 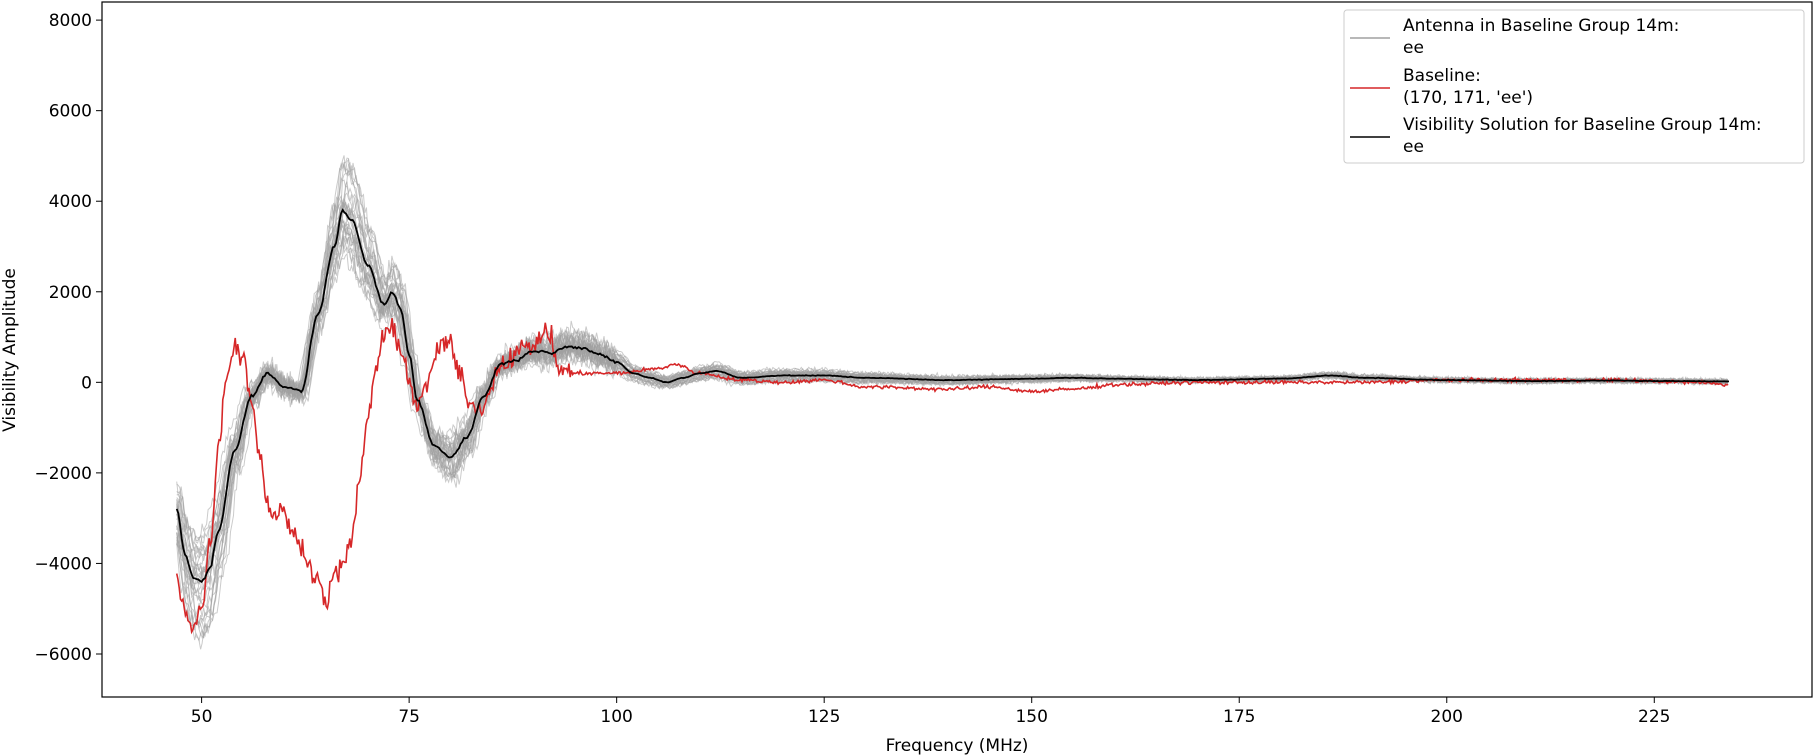 What do you see at coordinates (70, 293) in the screenshot?
I see `y-tick-label: 2000` at bounding box center [70, 293].